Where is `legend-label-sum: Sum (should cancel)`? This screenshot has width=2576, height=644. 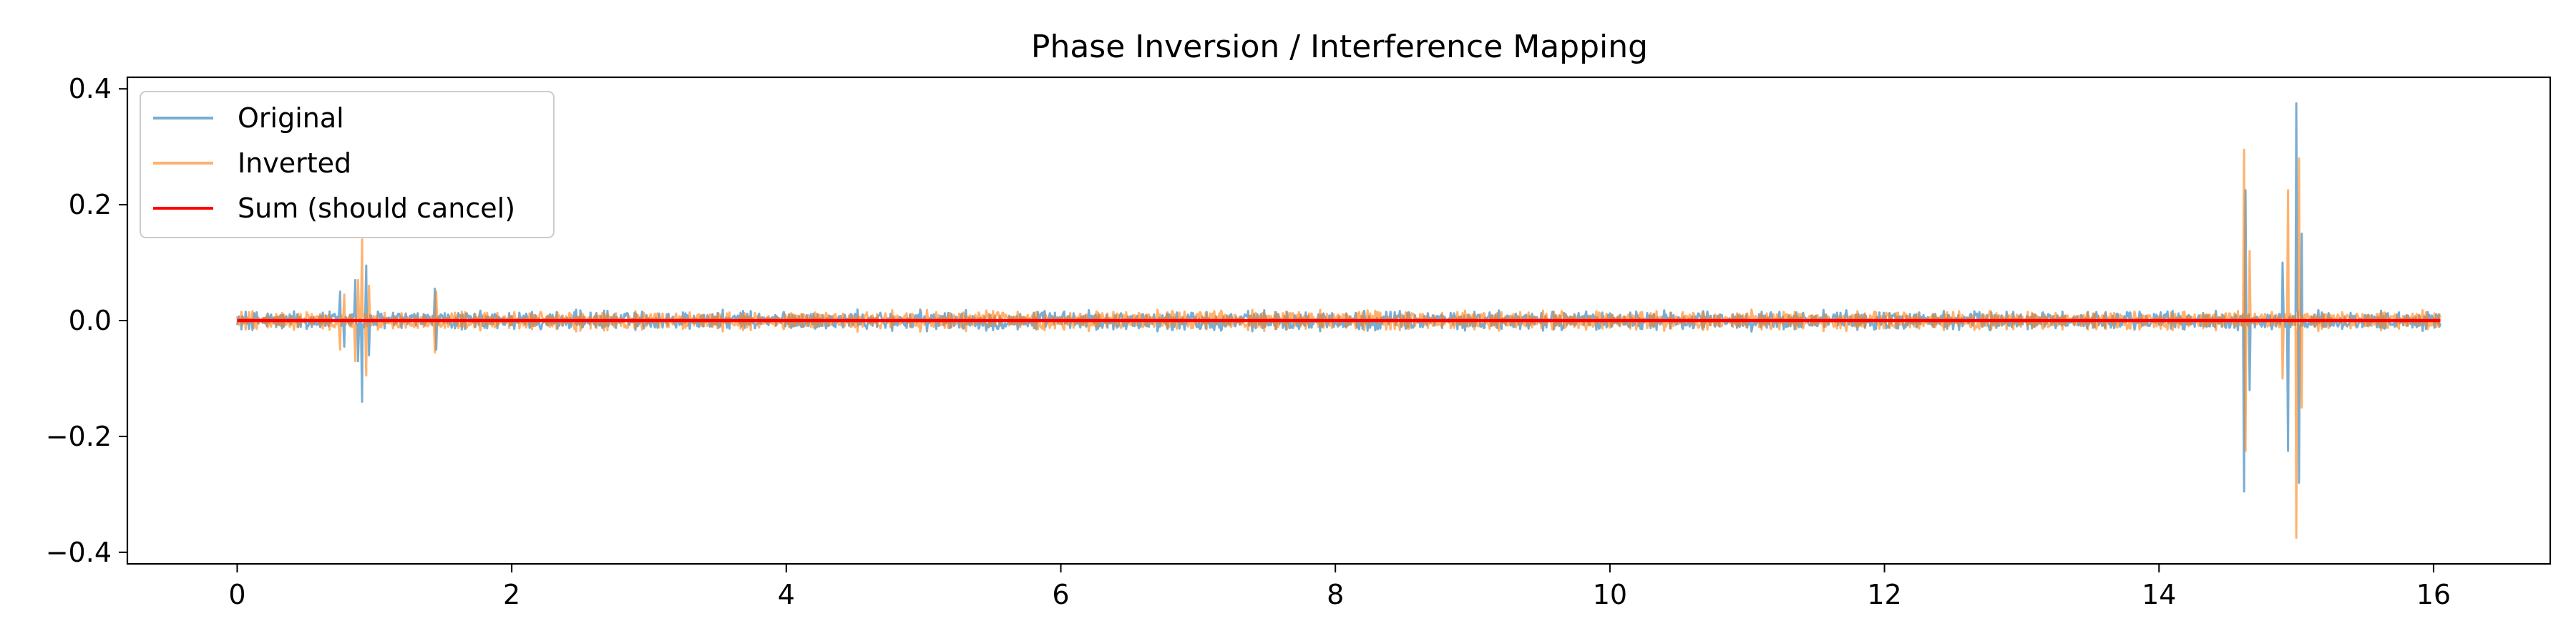
legend-label-sum: Sum (should cancel) is located at coordinates (376, 208).